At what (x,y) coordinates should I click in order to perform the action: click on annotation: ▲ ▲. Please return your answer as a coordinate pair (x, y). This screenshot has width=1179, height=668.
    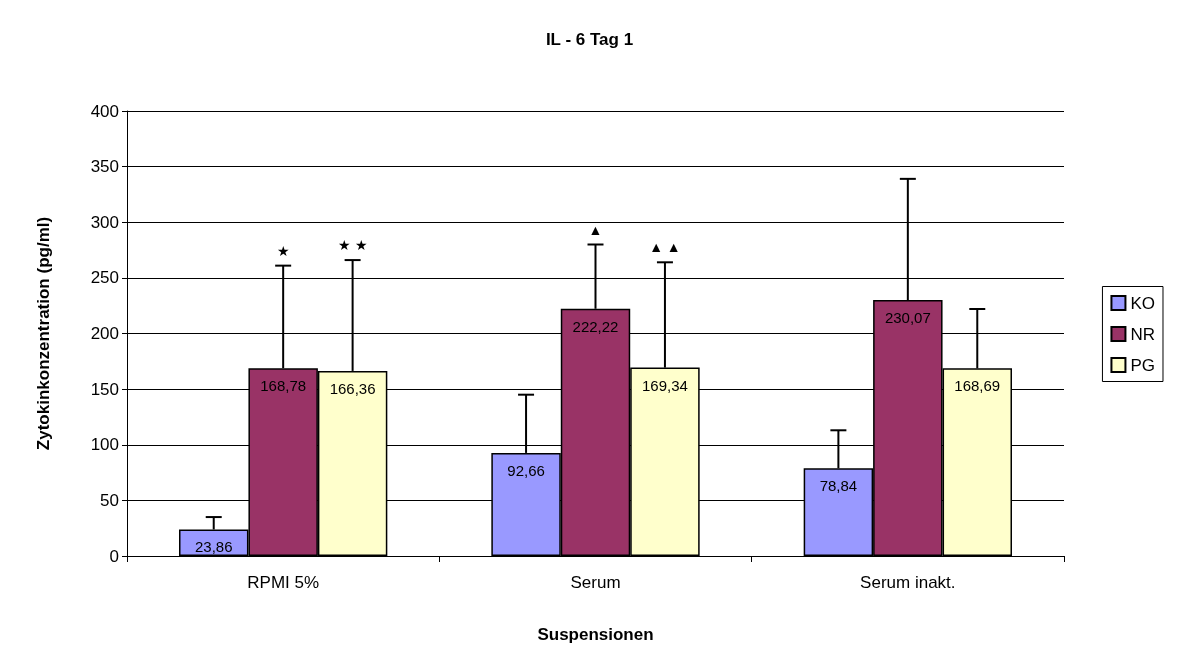
    Looking at the image, I should click on (665, 247).